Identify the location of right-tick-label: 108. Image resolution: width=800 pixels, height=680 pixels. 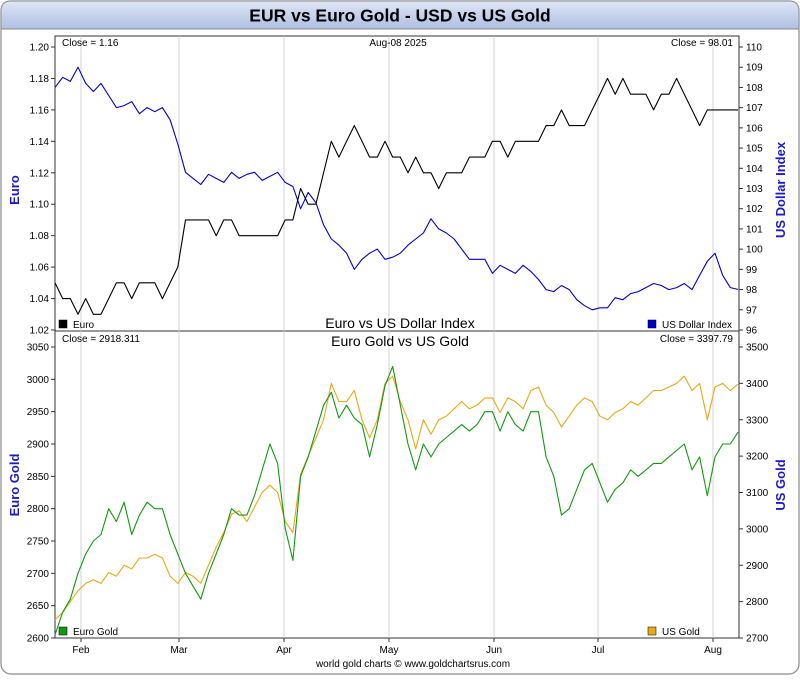
(754, 88).